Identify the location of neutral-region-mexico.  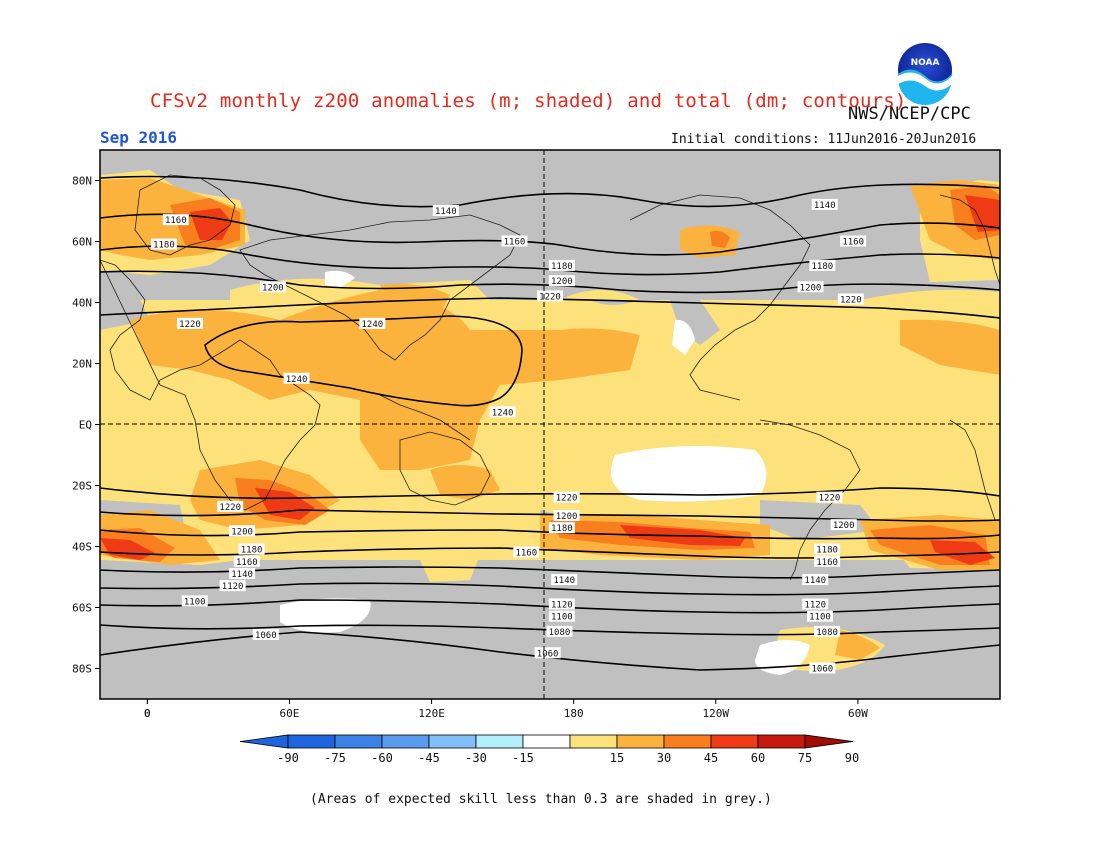
(683, 337).